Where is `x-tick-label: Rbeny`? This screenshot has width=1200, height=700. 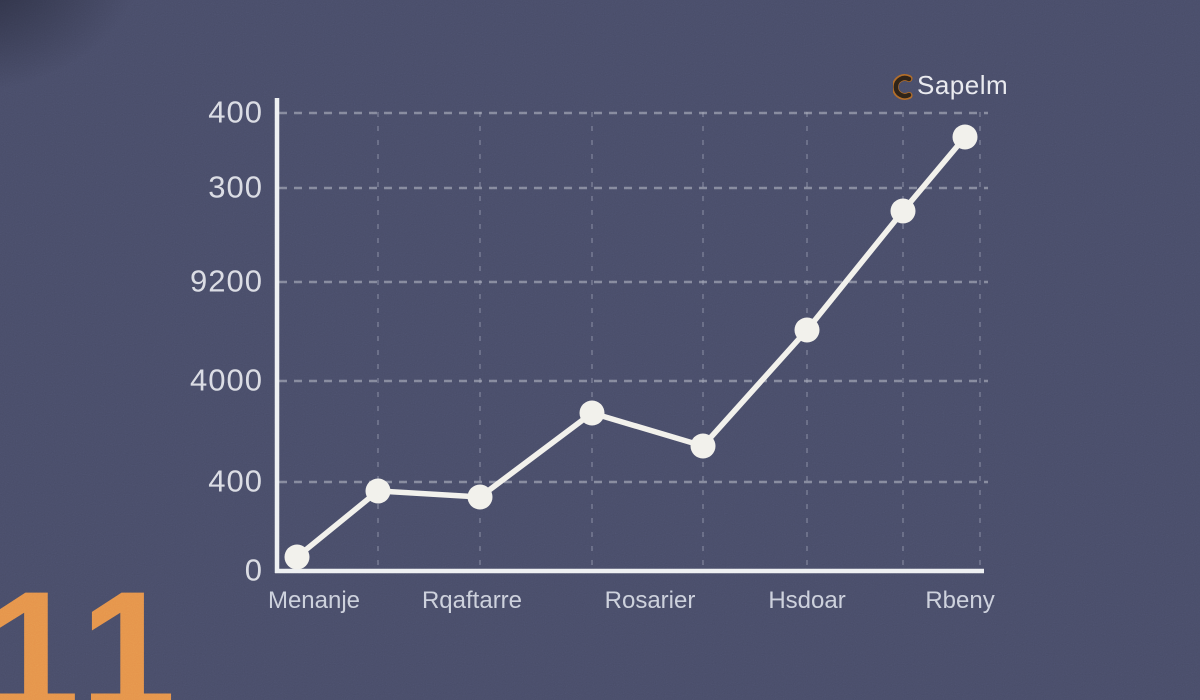
x-tick-label: Rbeny is located at coordinates (960, 600).